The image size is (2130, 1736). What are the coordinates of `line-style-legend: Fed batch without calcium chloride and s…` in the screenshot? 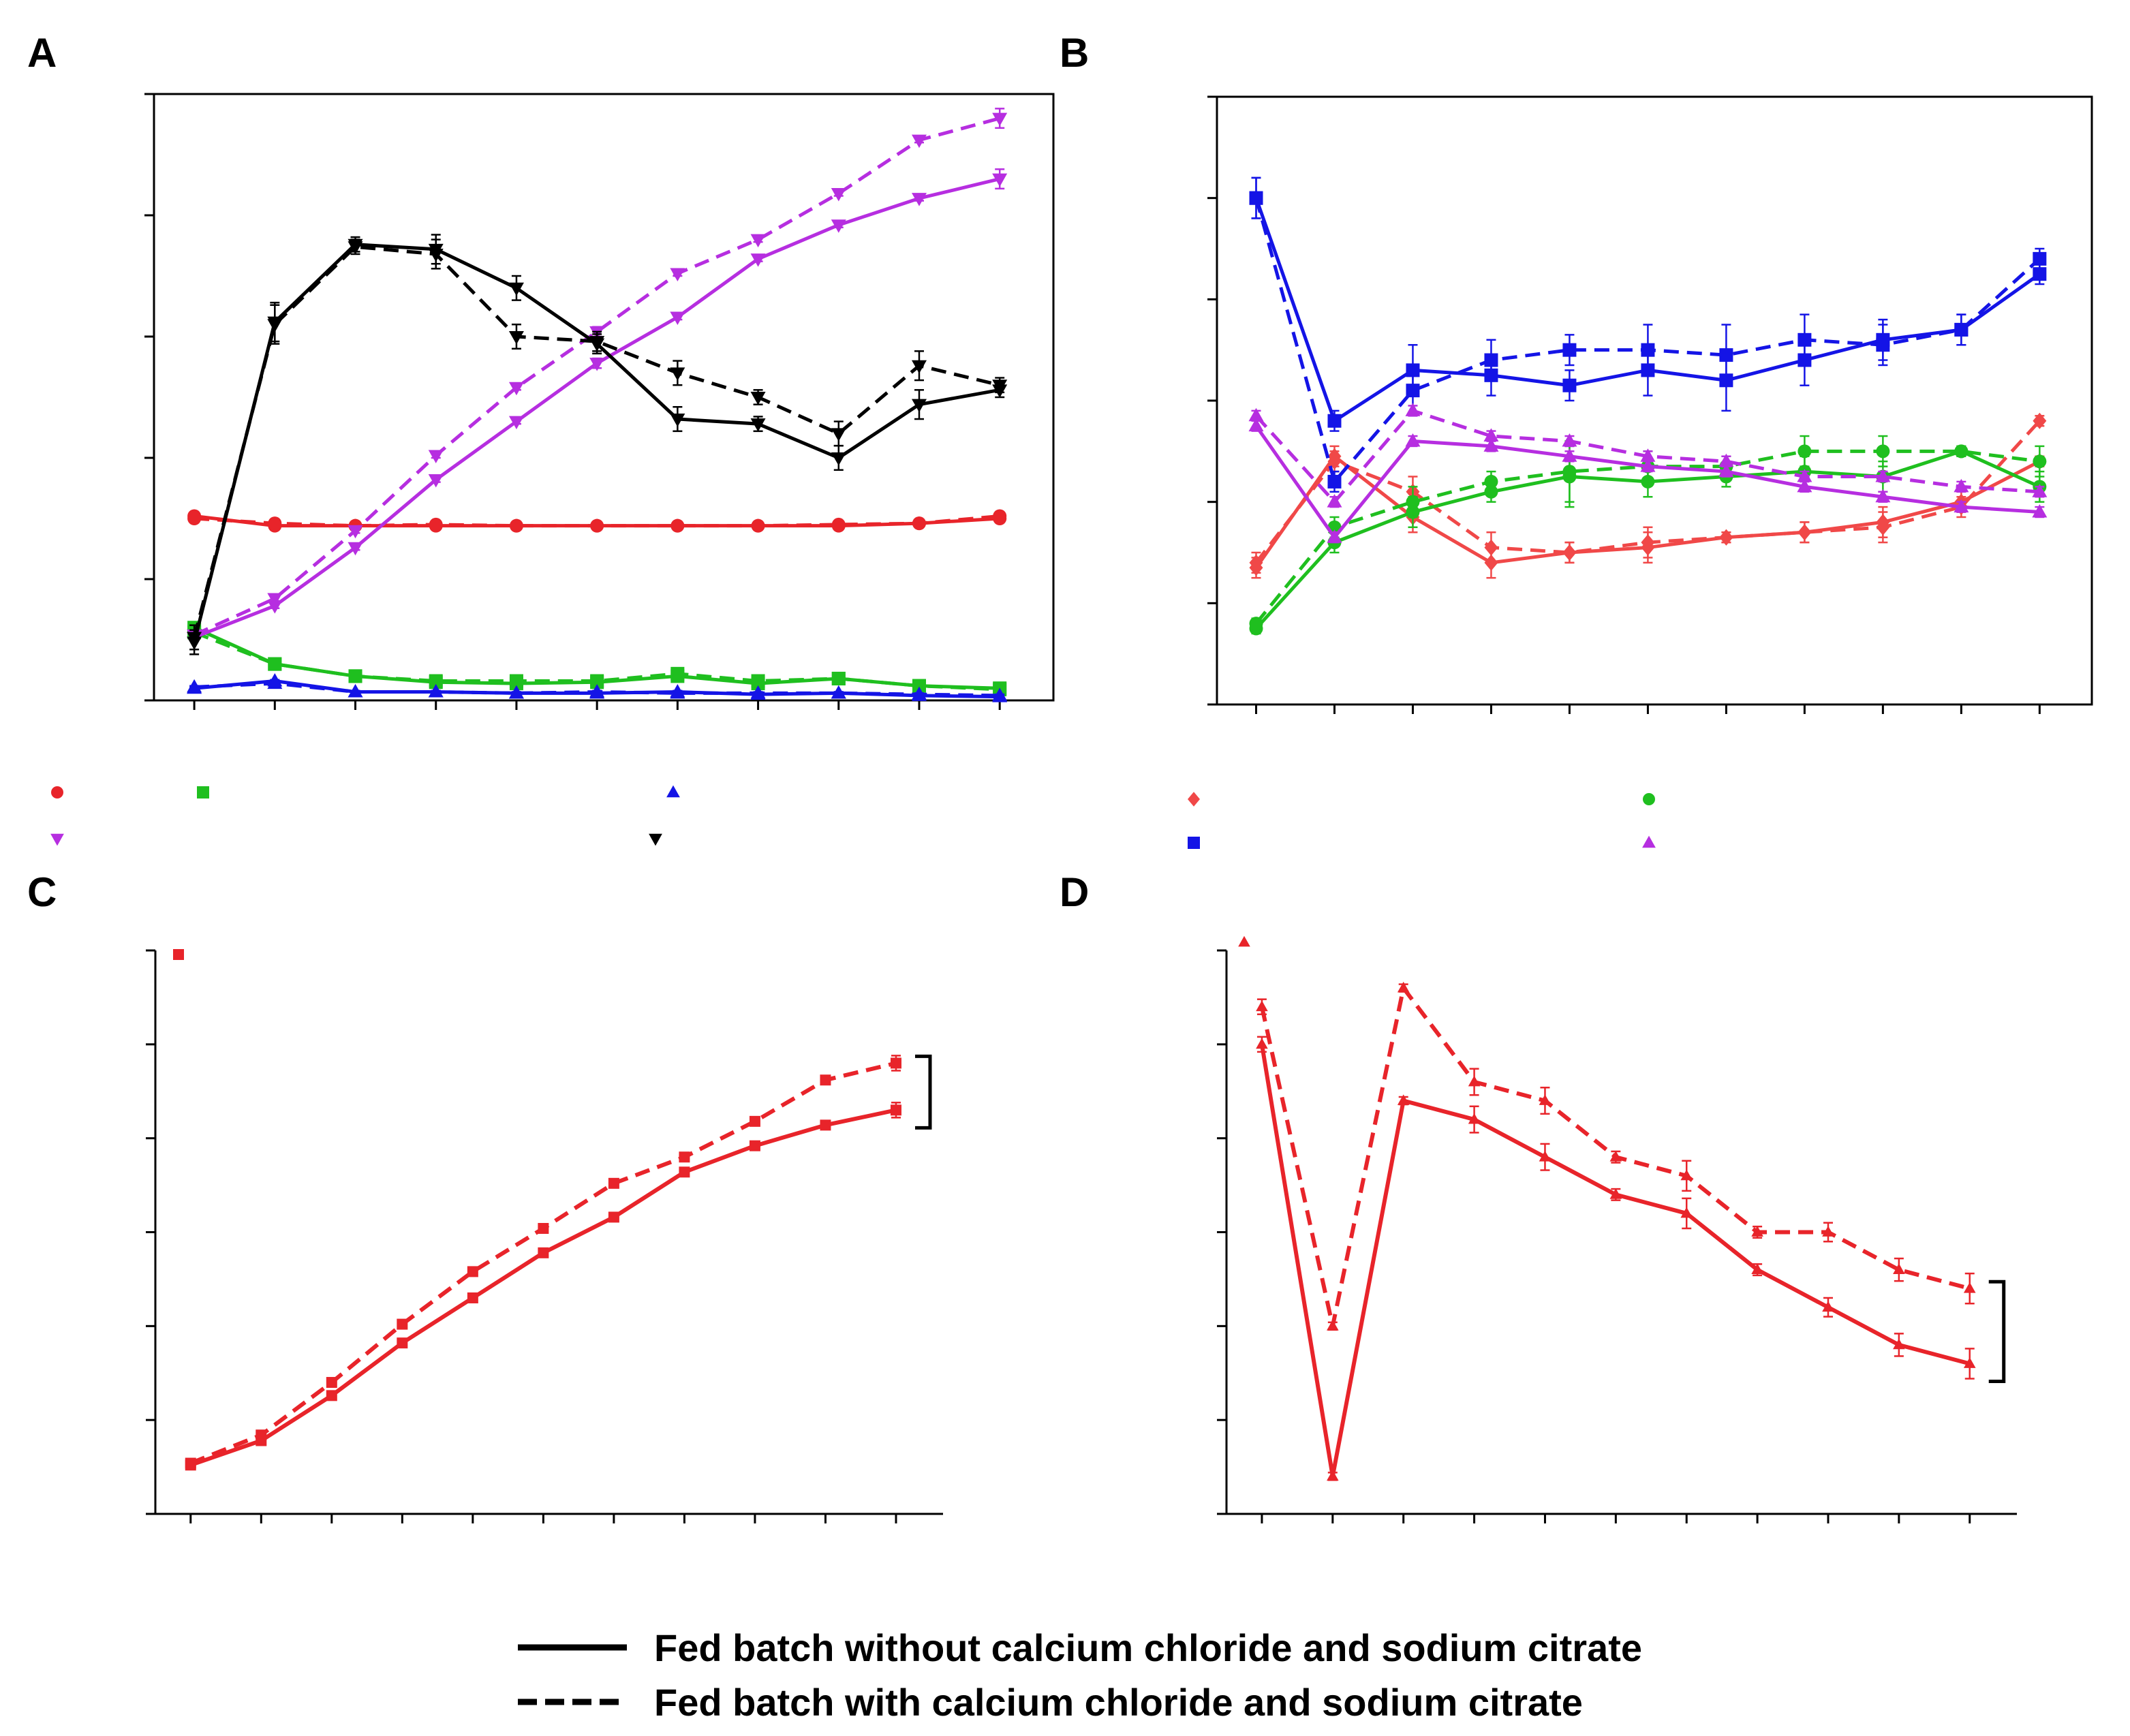 It's located at (1080, 1675).